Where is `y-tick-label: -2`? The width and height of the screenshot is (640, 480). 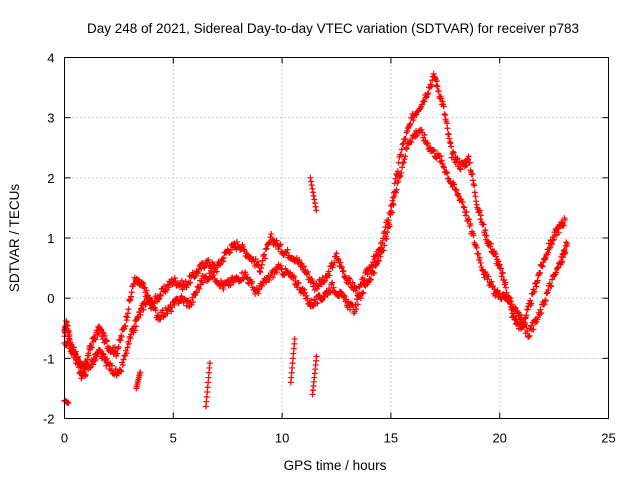 y-tick-label: -2 is located at coordinates (49, 419).